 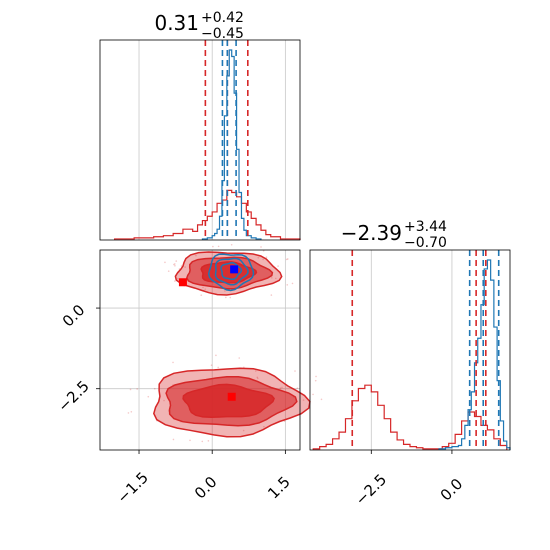 I want to click on x-tick-label: 1.5, so click(x=279, y=488).